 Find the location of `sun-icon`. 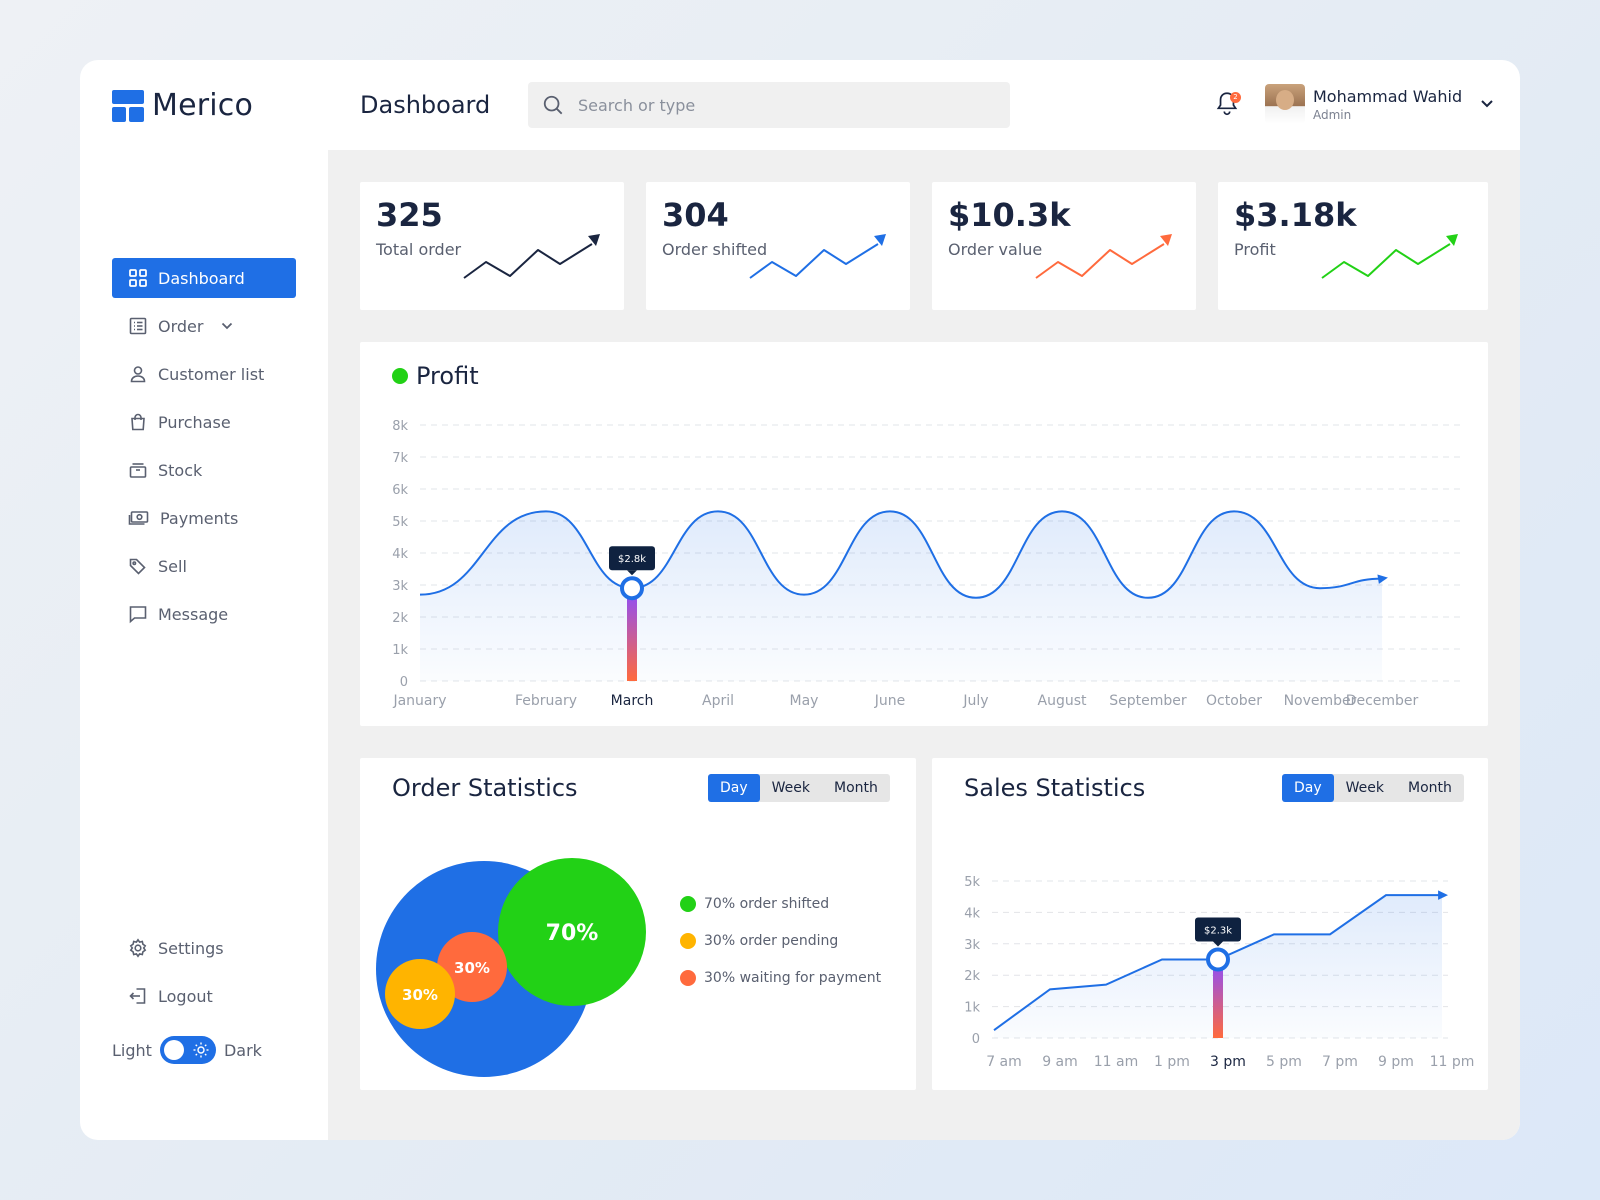

sun-icon is located at coordinates (201, 1050).